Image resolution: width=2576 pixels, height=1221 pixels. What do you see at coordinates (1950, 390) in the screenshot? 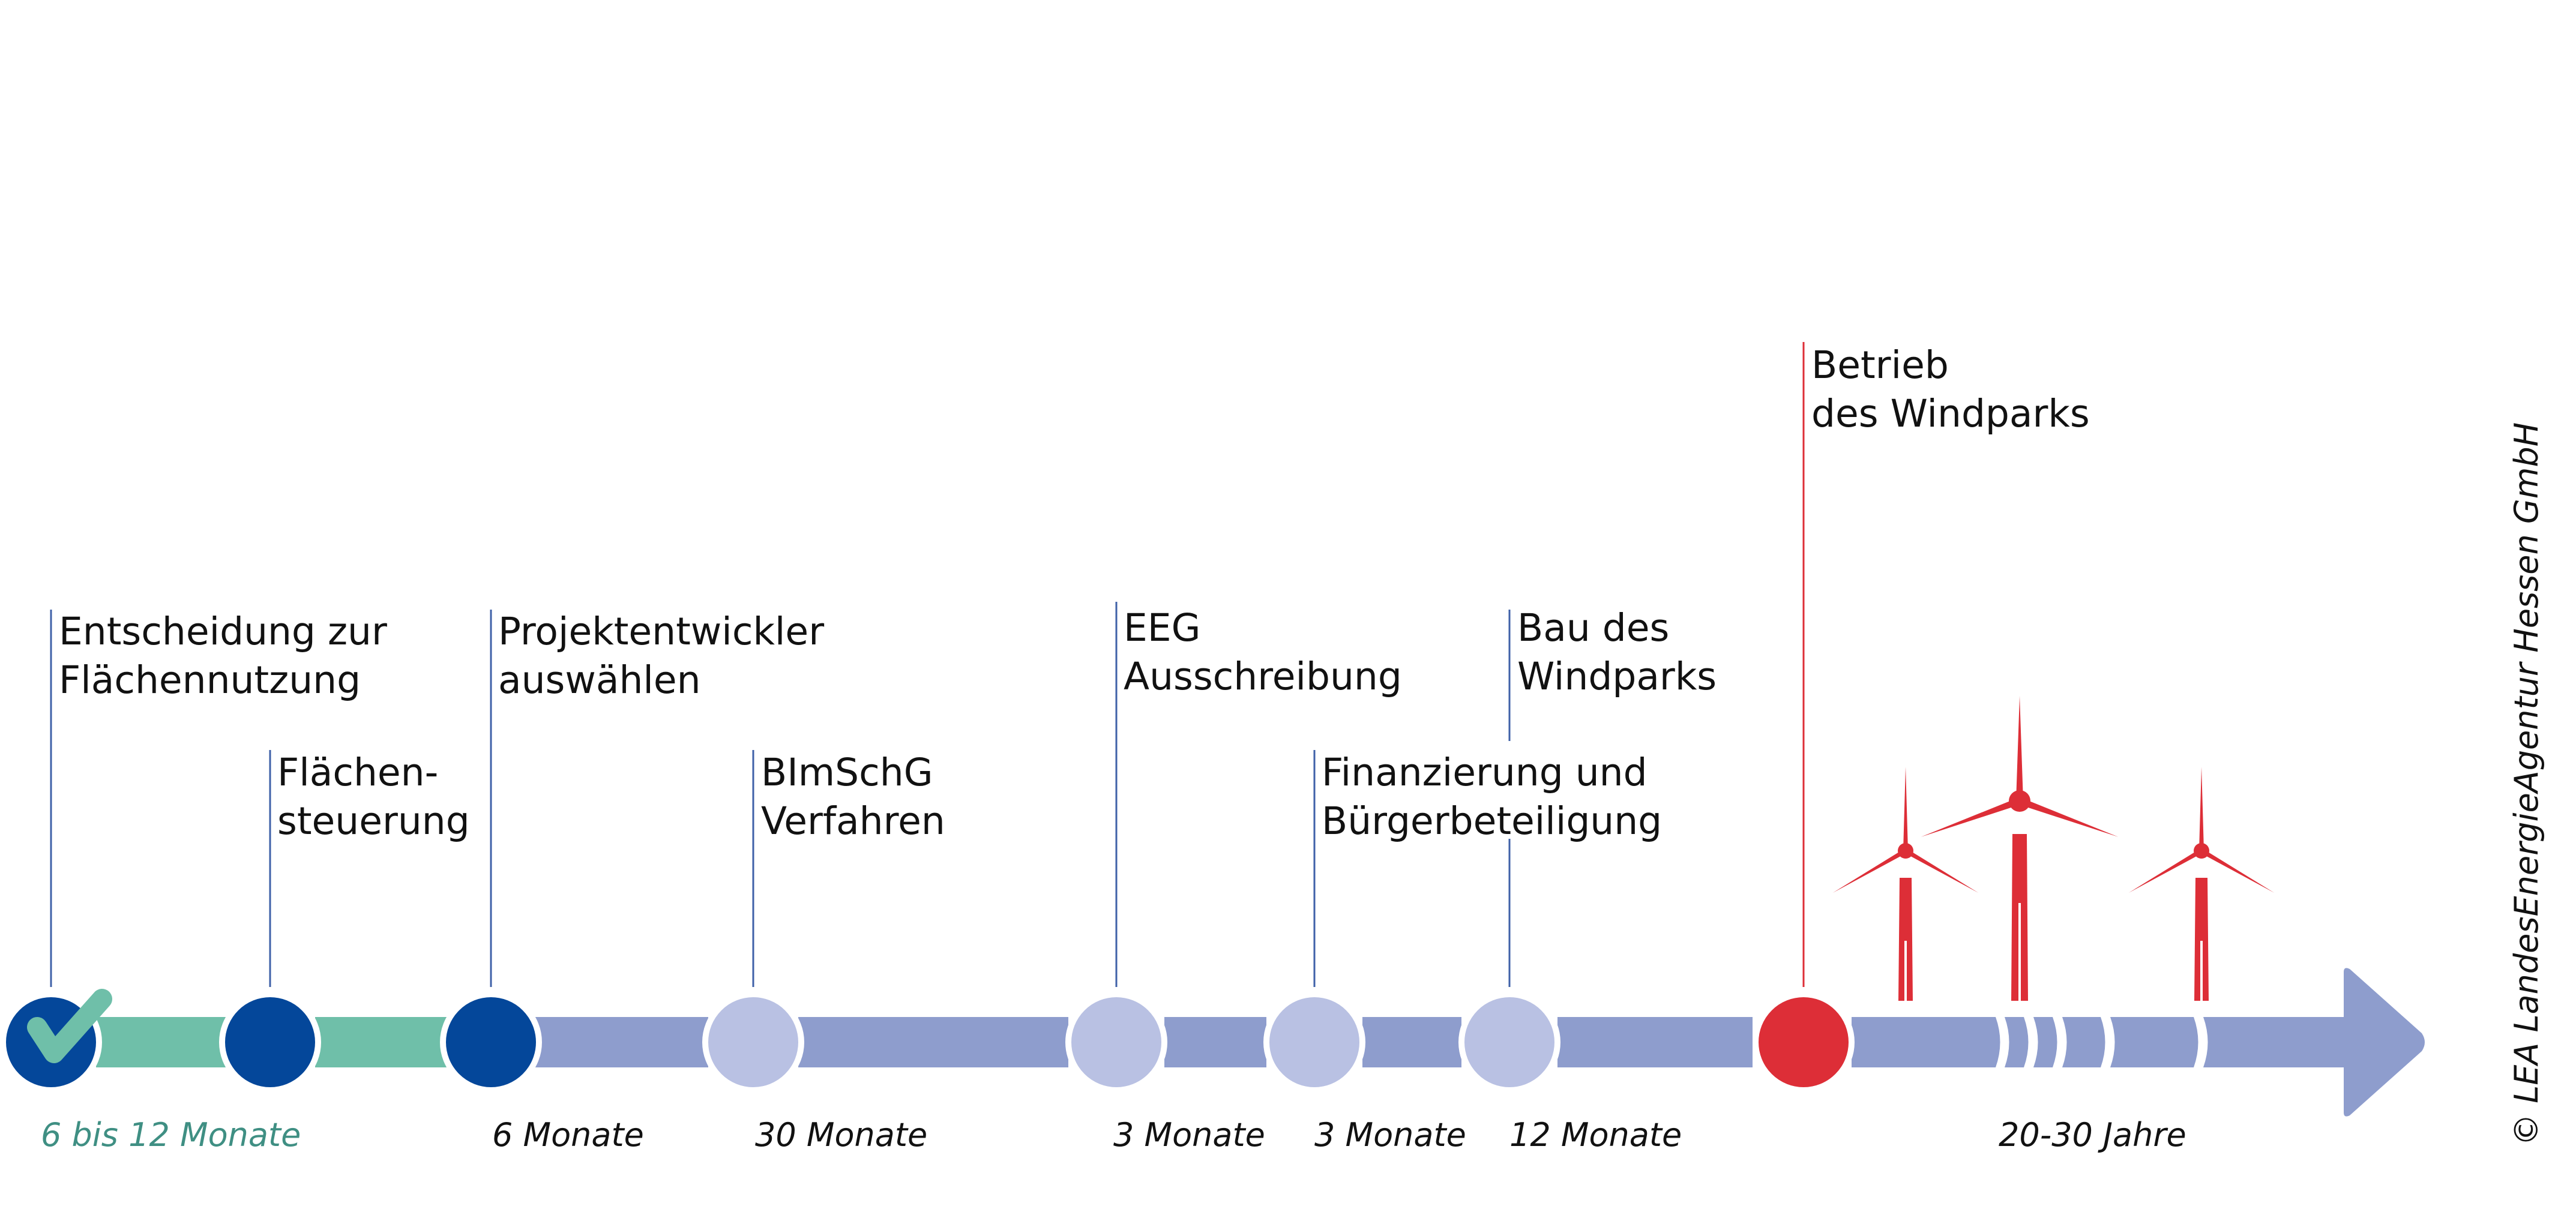
I see `step-label-8: Betrieb des Windparks` at bounding box center [1950, 390].